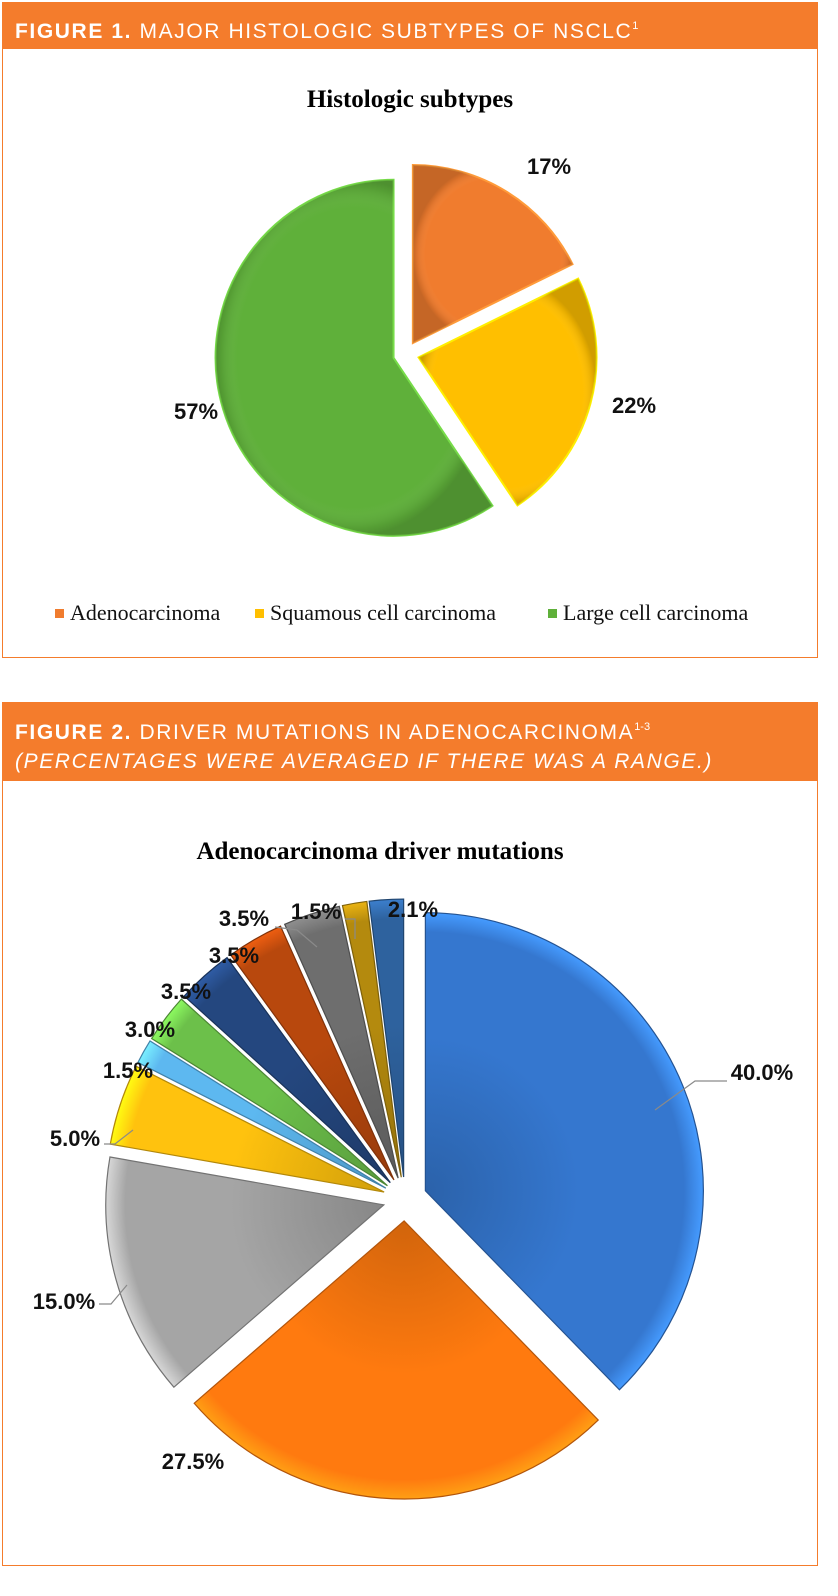 Image resolution: width=838 pixels, height=1596 pixels. Describe the element at coordinates (145, 612) in the screenshot. I see `legend-label: Adenocarcinoma` at that location.